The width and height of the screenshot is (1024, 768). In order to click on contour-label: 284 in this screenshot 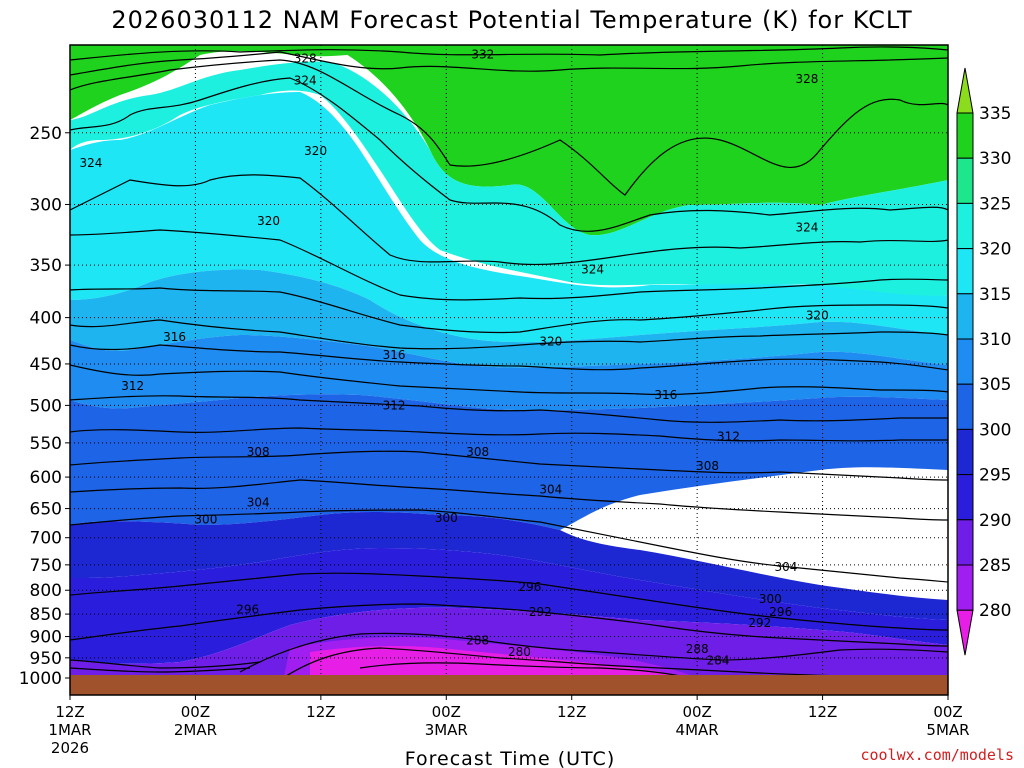, I will do `click(718, 661)`.